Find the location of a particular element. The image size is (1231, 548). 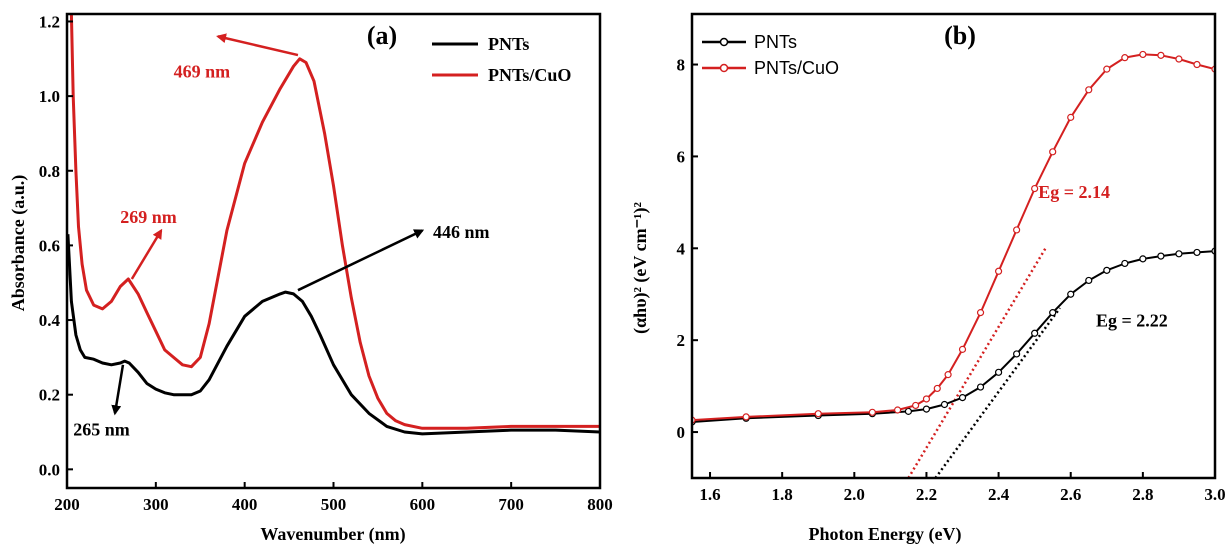

x-tick-label: 2.8 is located at coordinates (1142, 494).